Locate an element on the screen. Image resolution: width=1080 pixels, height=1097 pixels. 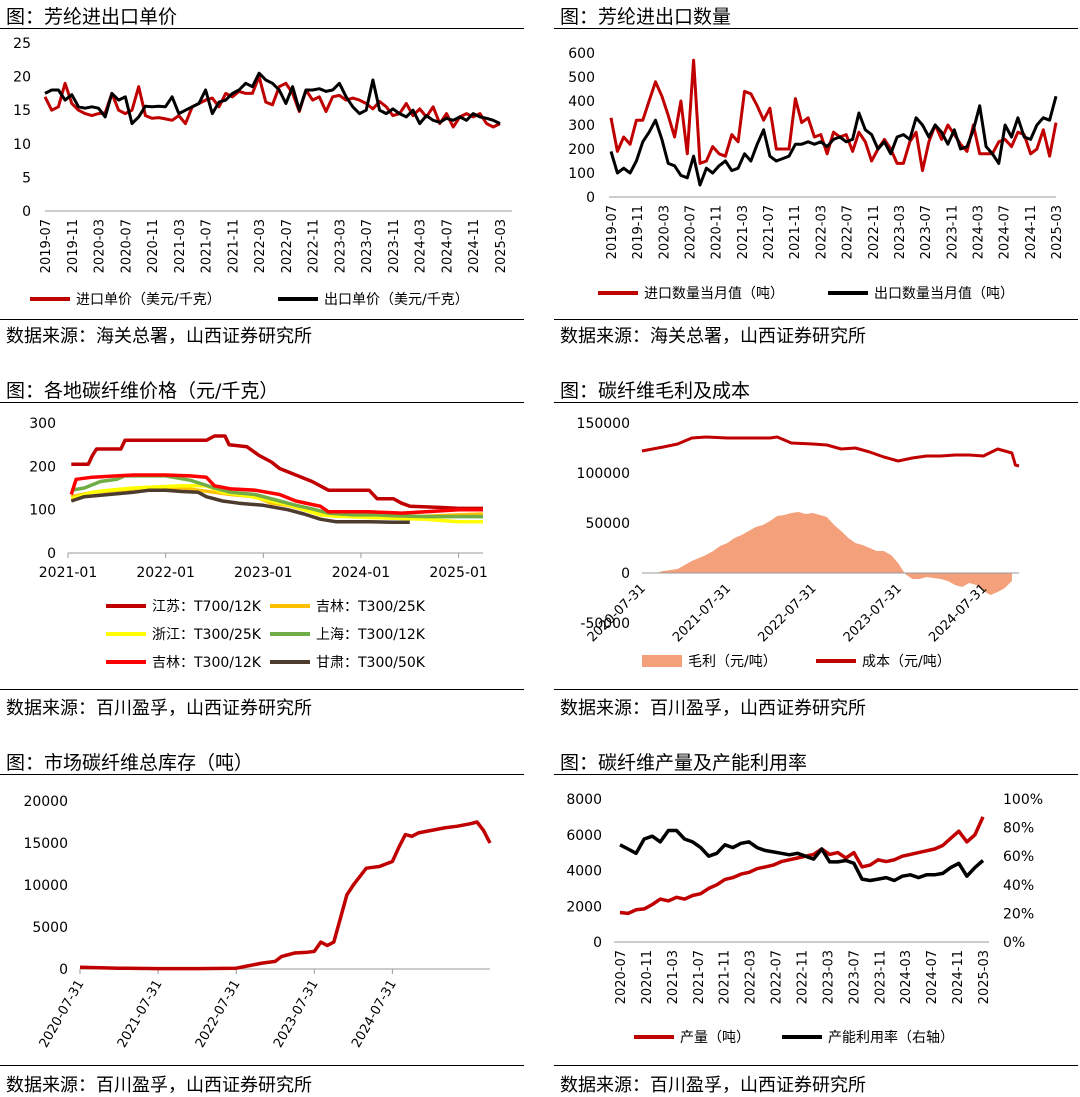
chart-title: 图：芳纶进出口数量 is located at coordinates (646, 17).